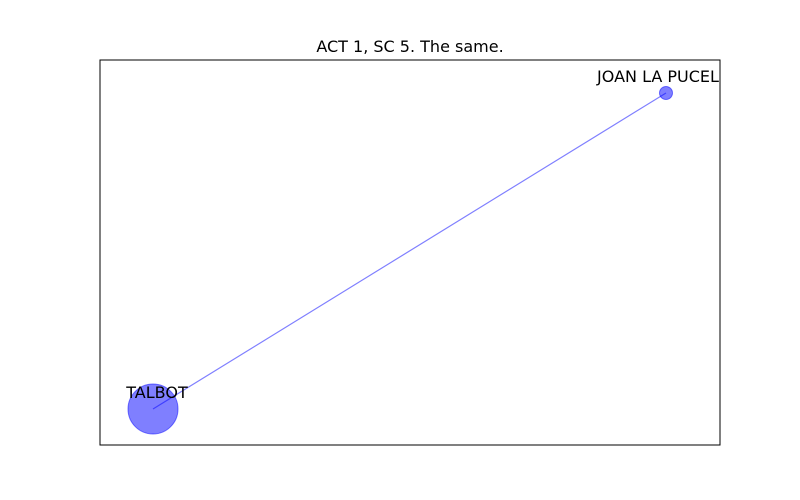 The image size is (800, 500). Describe the element at coordinates (156, 392) in the screenshot. I see `node-label-talbot: TALBOT` at that location.